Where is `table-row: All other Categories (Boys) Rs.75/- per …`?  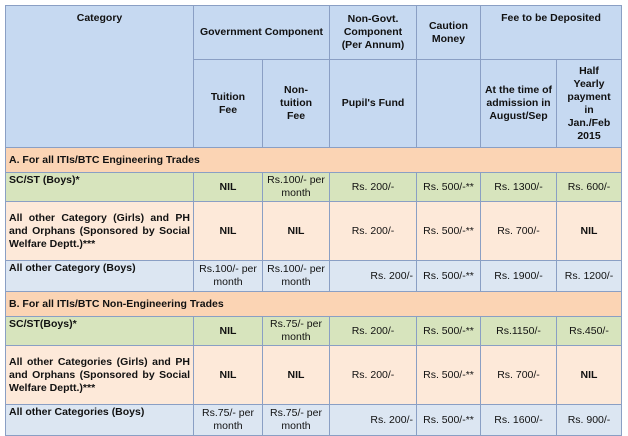
table-row: All other Categories (Boys) Rs.75/- per … is located at coordinates (314, 420).